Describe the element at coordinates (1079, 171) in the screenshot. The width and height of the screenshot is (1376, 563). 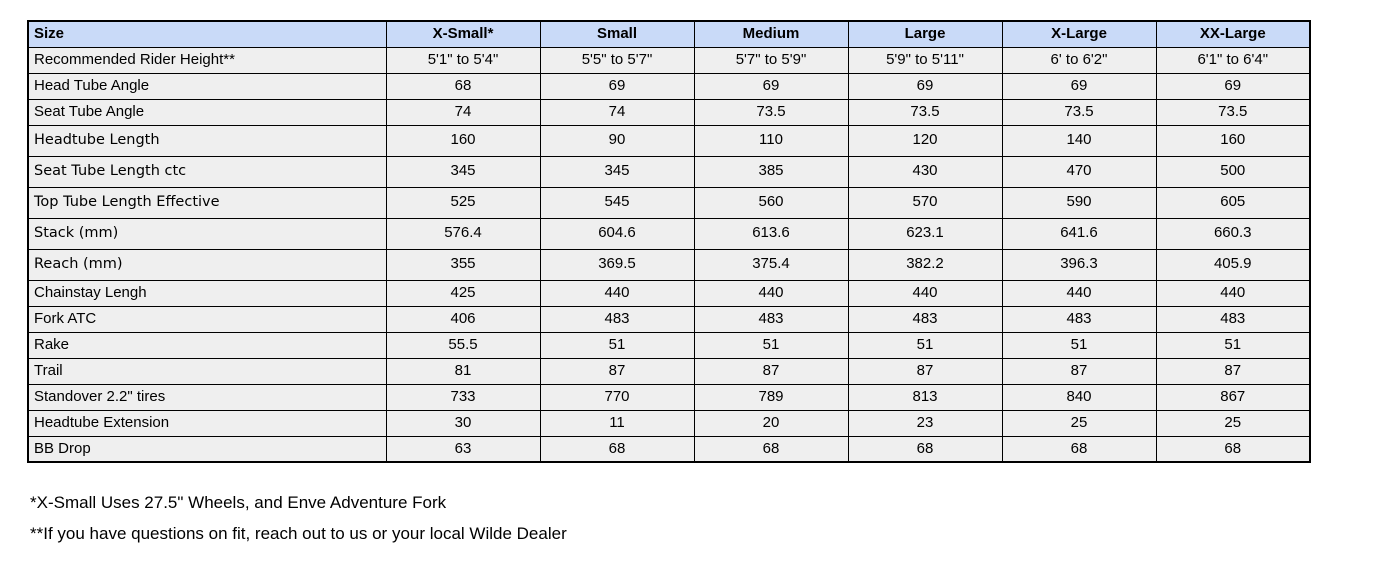
I see `value-cell: 470` at that location.